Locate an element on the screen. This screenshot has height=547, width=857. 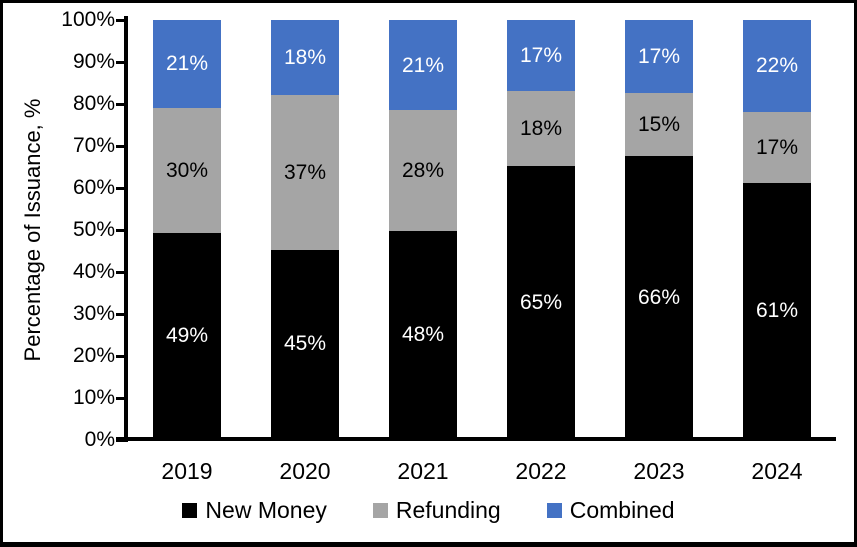
legend-item-combined: Combined is located at coordinates (610, 510).